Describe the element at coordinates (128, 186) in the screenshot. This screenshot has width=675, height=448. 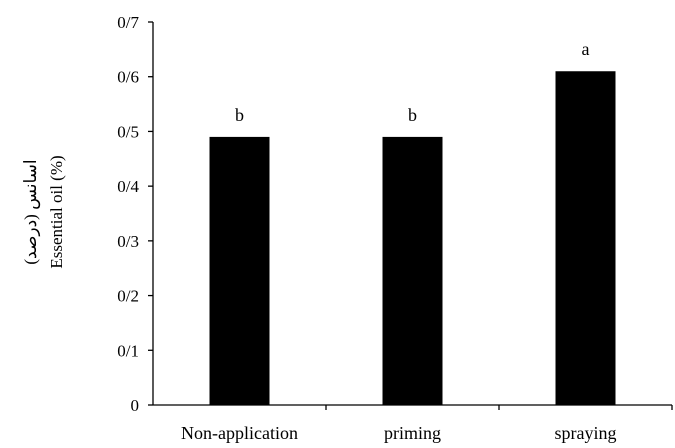
I see `y-tick-label: 0/4` at that location.